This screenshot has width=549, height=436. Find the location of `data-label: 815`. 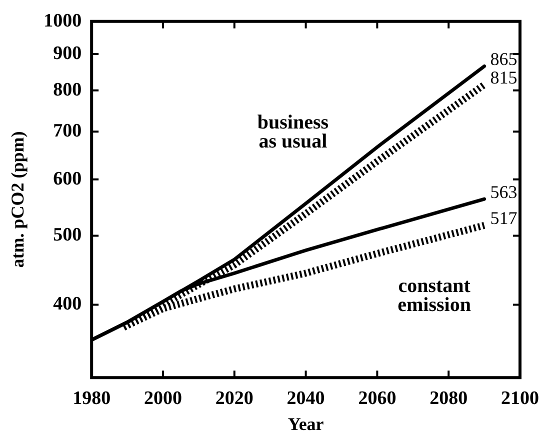

data-label: 815 is located at coordinates (504, 77).